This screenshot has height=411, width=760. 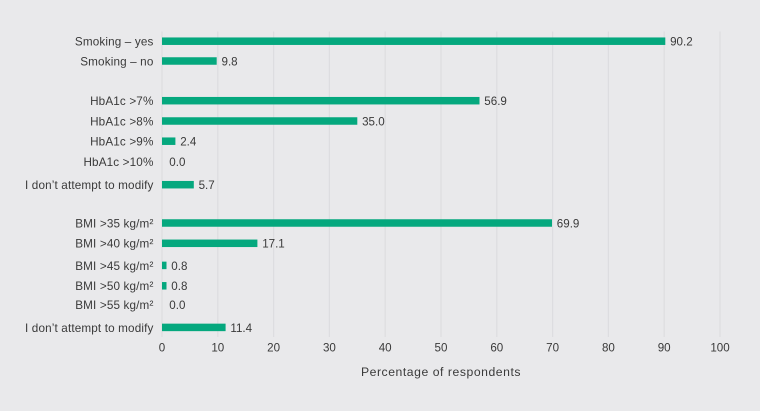 What do you see at coordinates (329, 347) in the screenshot?
I see `svg-text: 30` at bounding box center [329, 347].